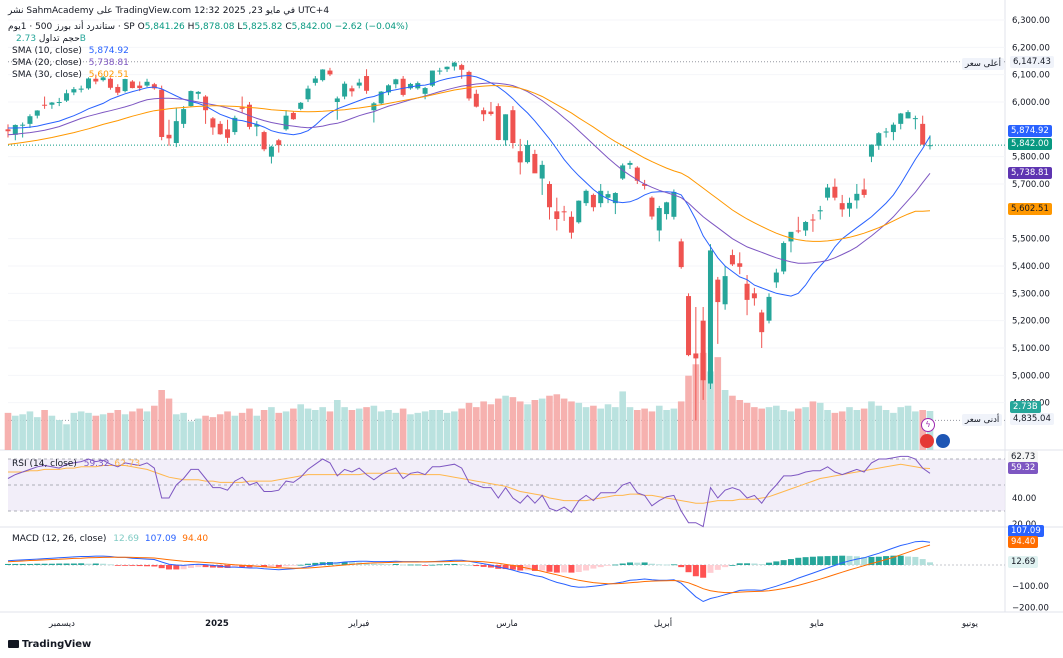 The image size is (1063, 658). Describe the element at coordinates (76, 464) in the screenshot. I see `rsi-legend: RSI (14, close) 59.32 62.73` at that location.